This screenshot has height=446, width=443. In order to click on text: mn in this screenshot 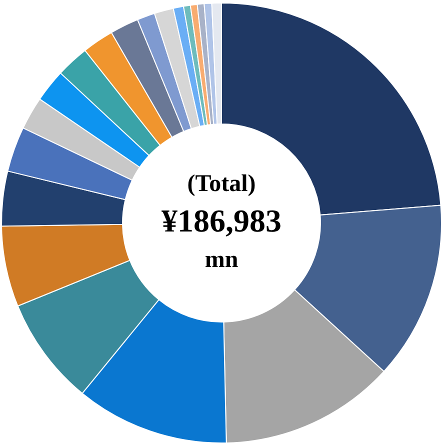, I will do `click(221, 260)`.